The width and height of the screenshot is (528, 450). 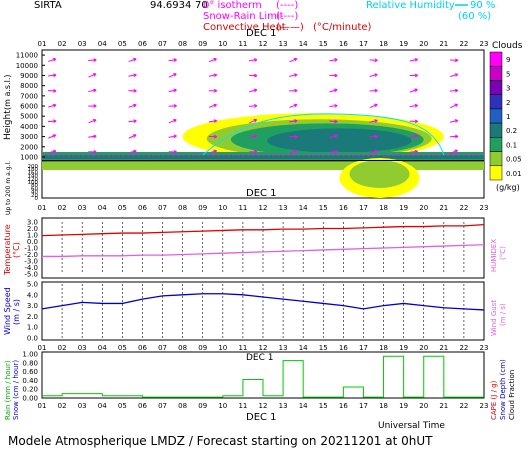 What do you see at coordinates (182, 406) in the screenshot?
I see `hour-tick-label: 08` at bounding box center [182, 406].